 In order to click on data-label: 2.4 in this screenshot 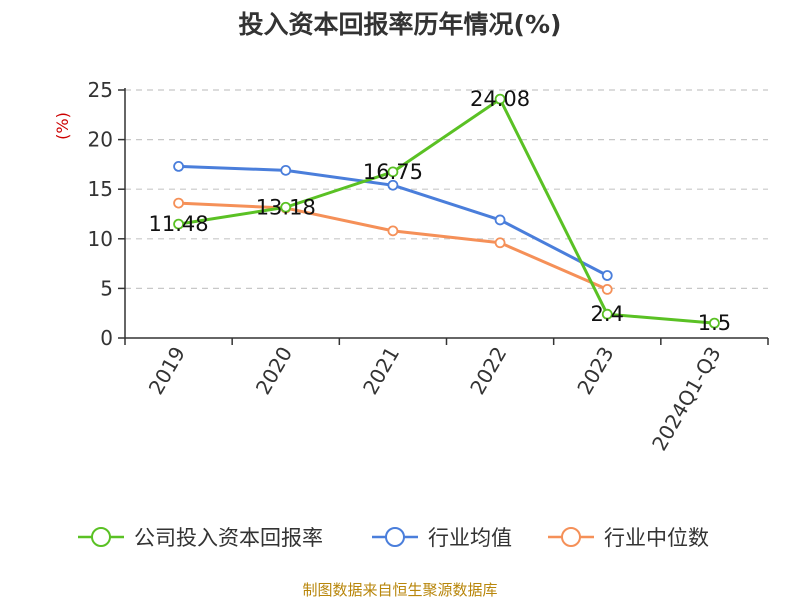, I will do `click(607, 314)`.